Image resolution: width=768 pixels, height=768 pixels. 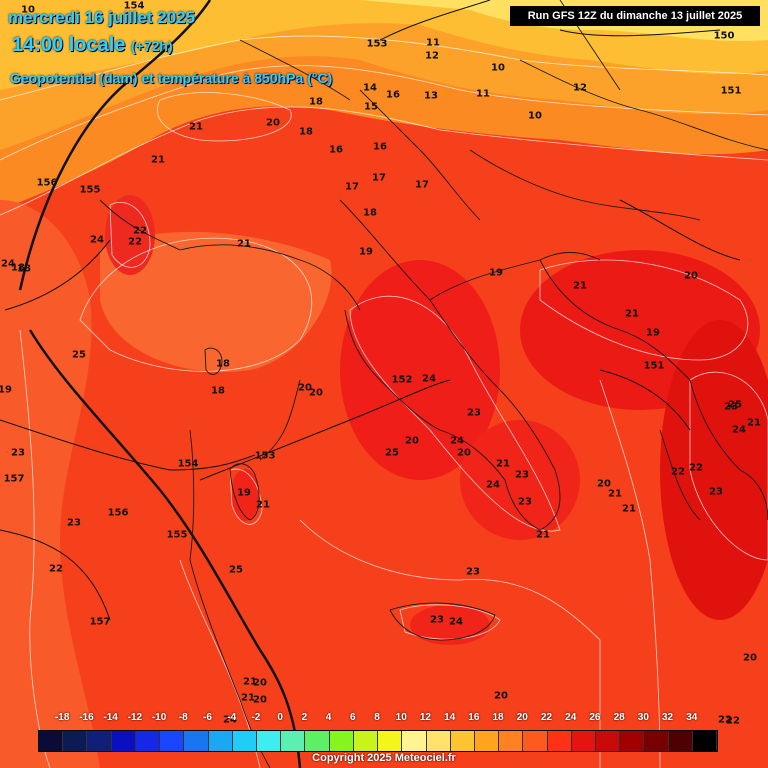 I want to click on legend-value: 22, so click(x=546, y=717).